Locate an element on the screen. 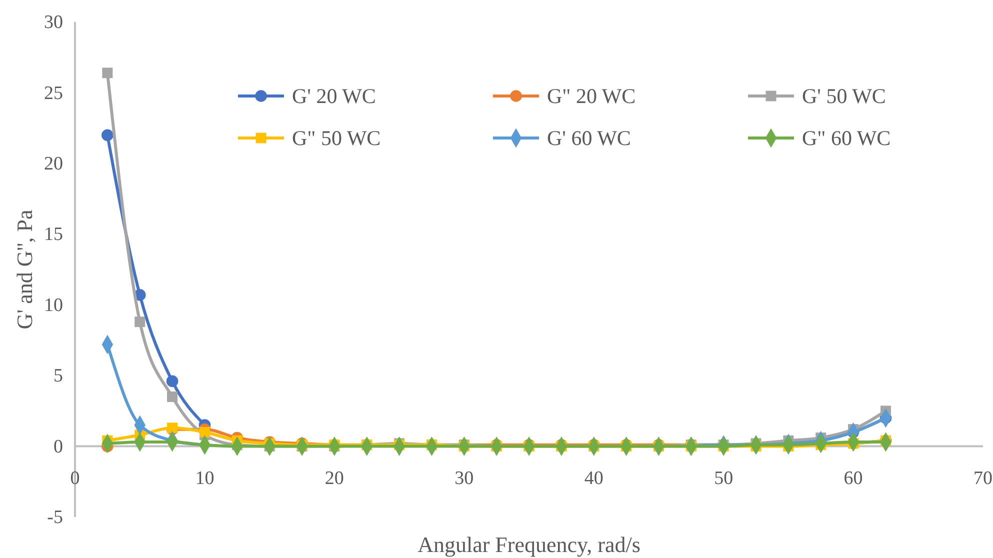 This screenshot has width=993, height=558. x-tick-label: 40 is located at coordinates (594, 478).